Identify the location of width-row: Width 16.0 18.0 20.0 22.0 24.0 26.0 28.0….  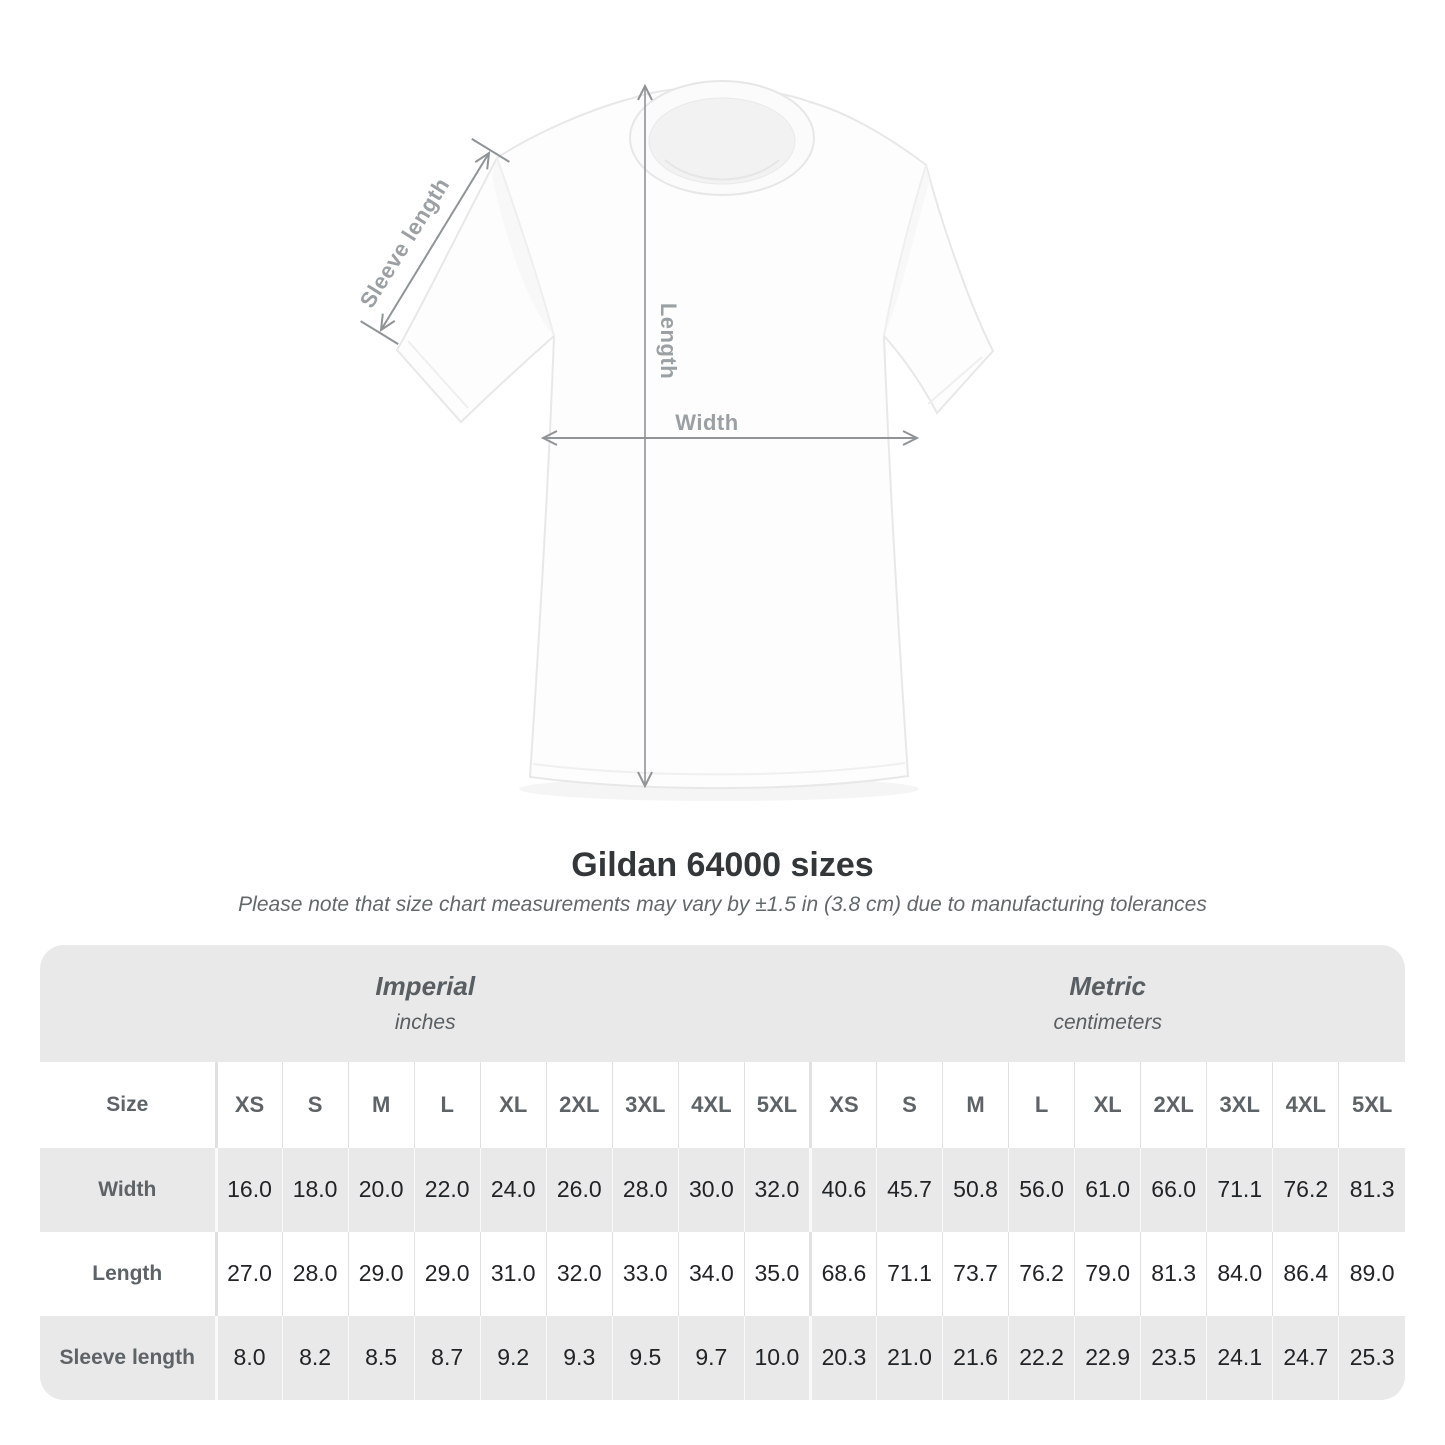
(722, 1189).